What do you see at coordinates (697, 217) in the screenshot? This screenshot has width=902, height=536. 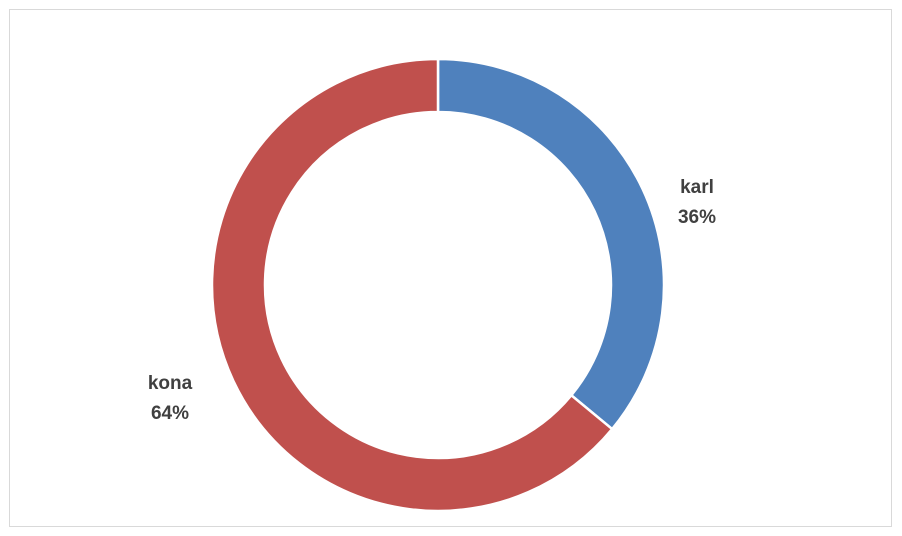 I see `data-label-percent-karl: 36%` at bounding box center [697, 217].